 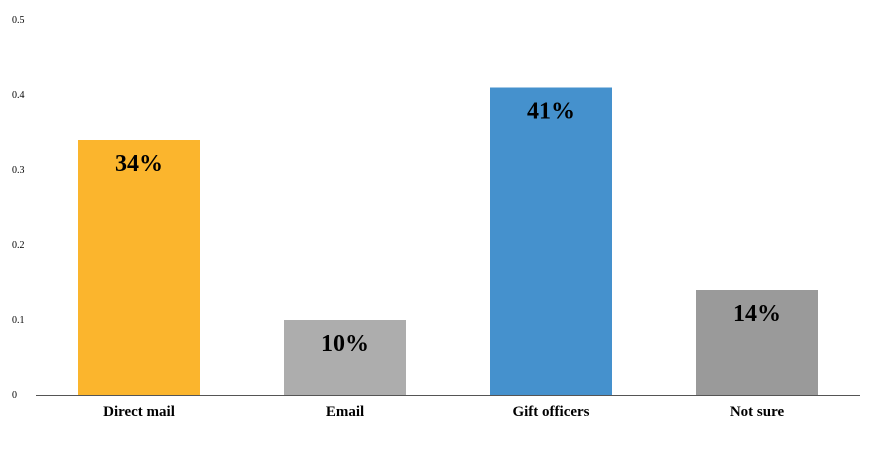 What do you see at coordinates (18, 245) in the screenshot?
I see `y-tick-label: 0.2` at bounding box center [18, 245].